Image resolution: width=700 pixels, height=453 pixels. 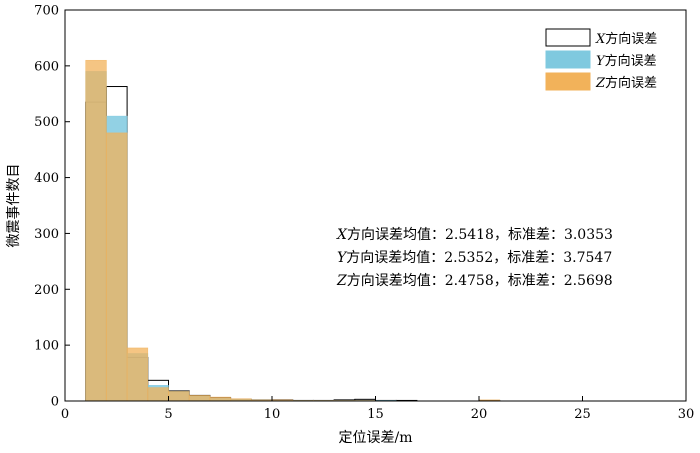 What do you see at coordinates (46, 11) in the screenshot?
I see `y-tick-label: 700` at bounding box center [46, 11].